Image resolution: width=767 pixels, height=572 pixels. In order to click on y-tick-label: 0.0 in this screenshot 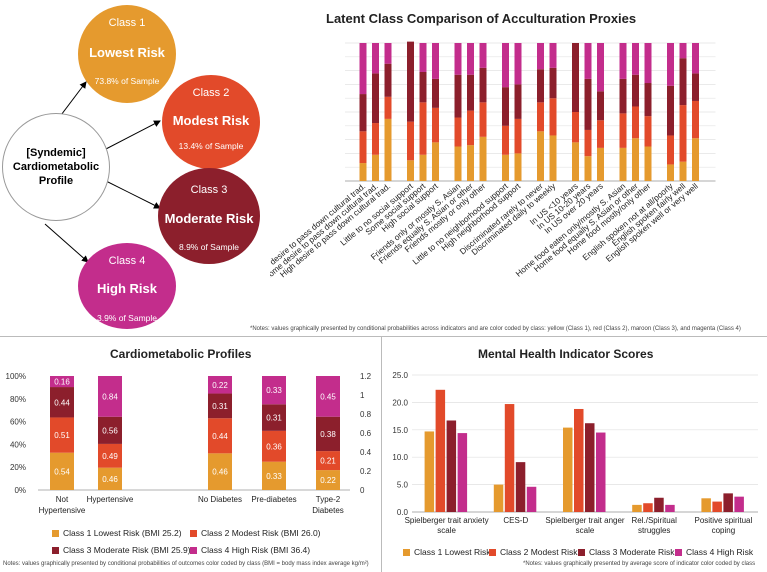, I will do `click(403, 512)`.